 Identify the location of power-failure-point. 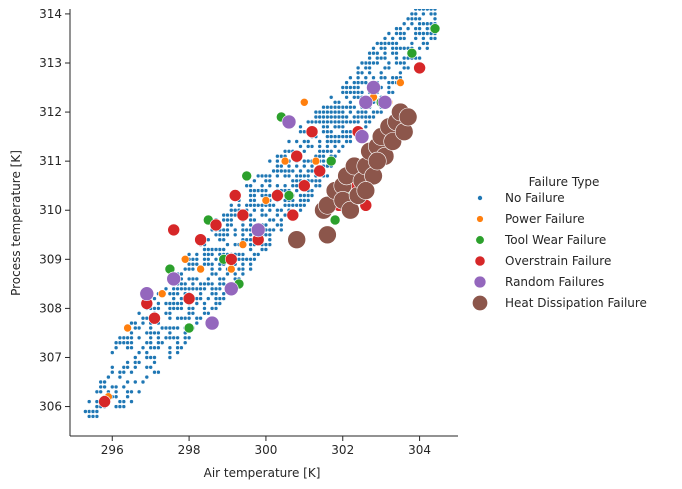
(266, 200).